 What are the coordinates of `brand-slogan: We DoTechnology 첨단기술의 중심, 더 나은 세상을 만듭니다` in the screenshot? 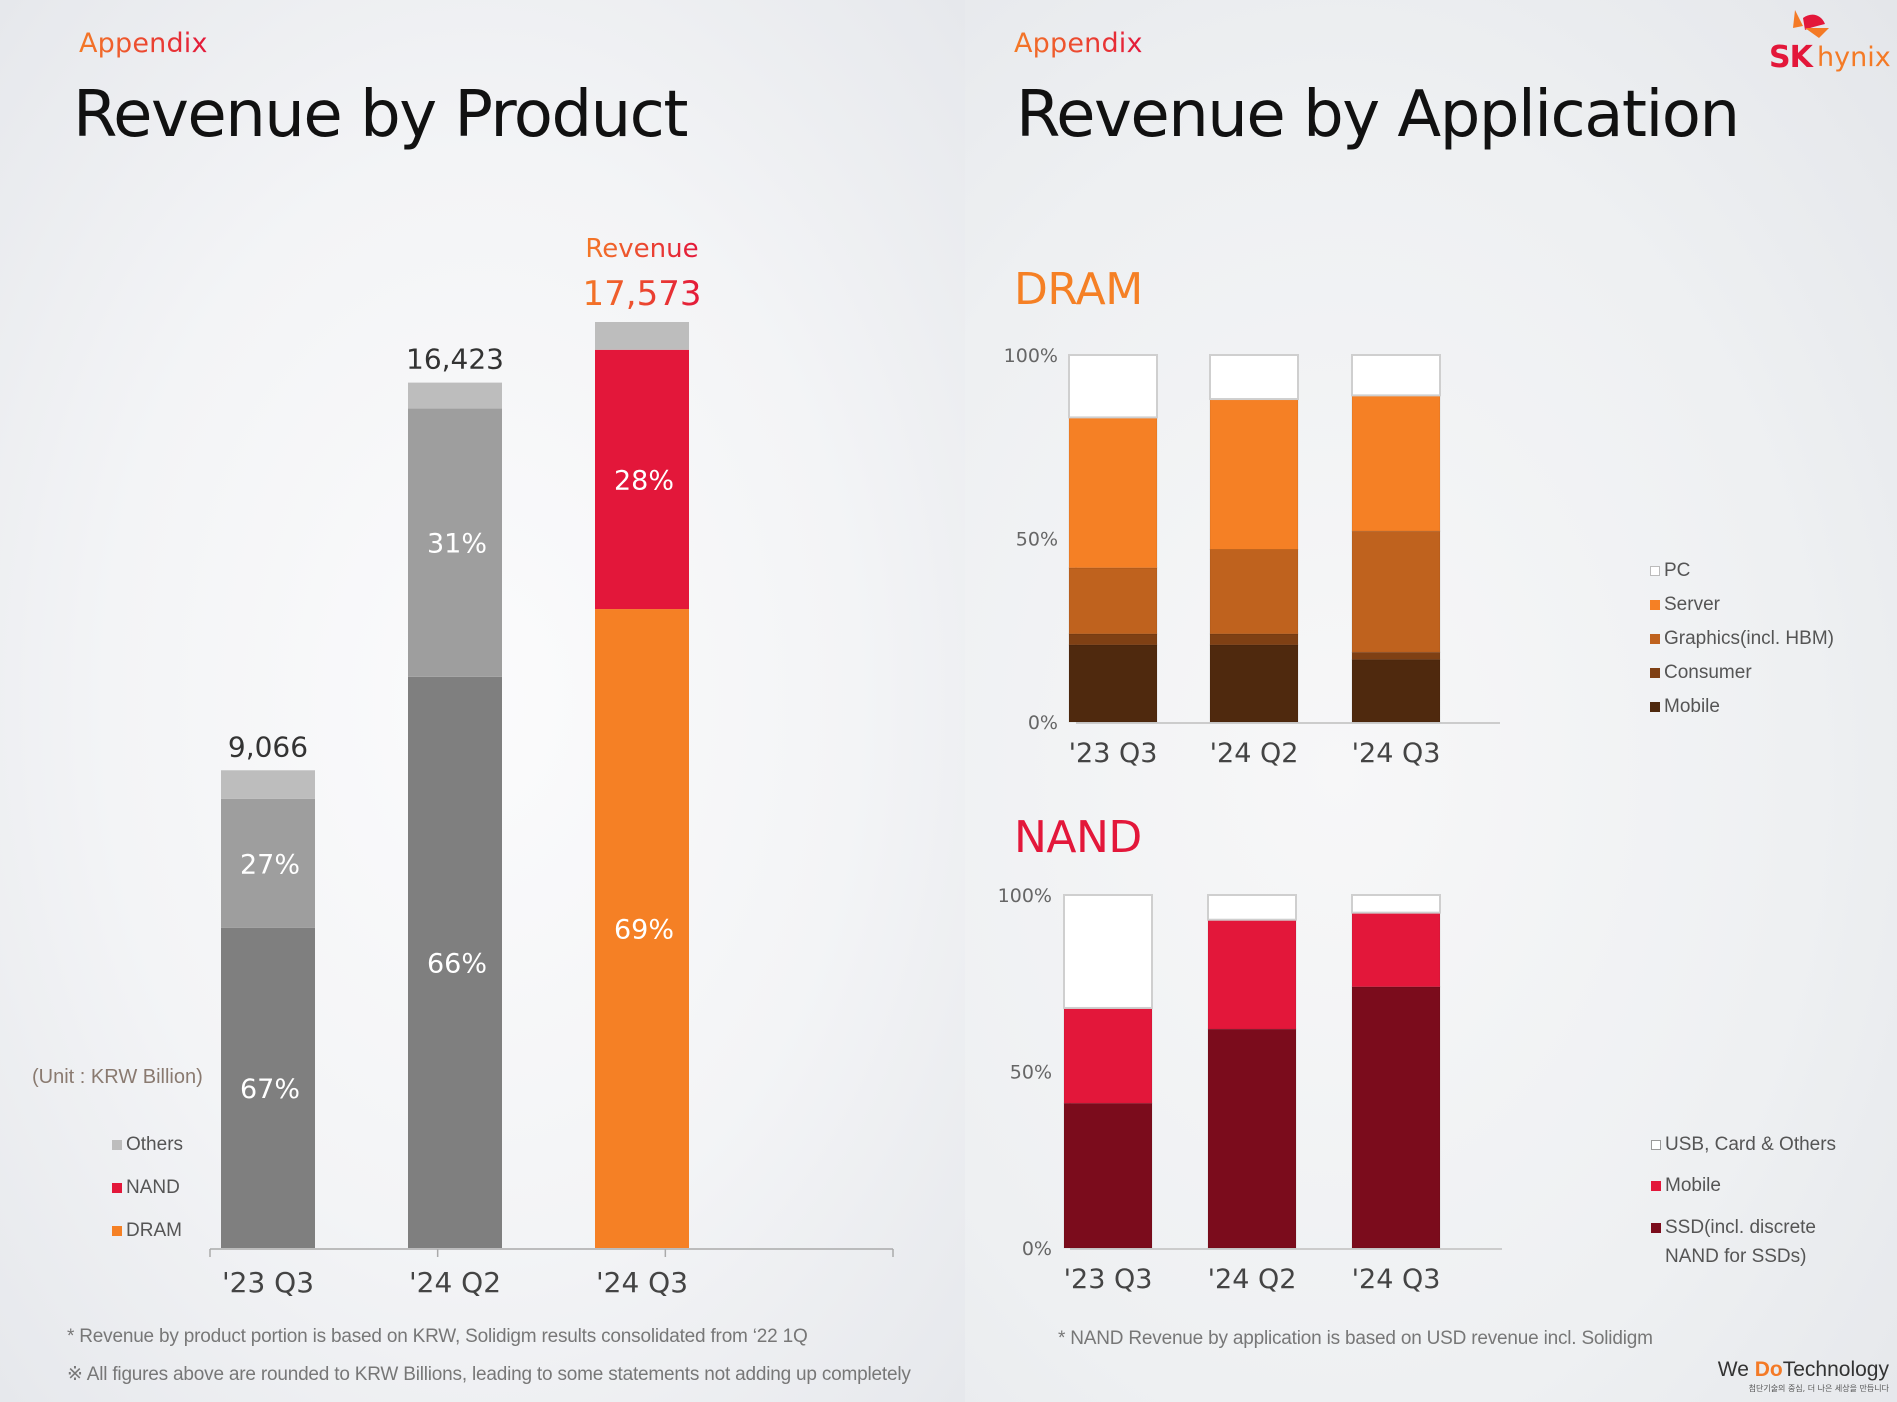 It's located at (1803, 1376).